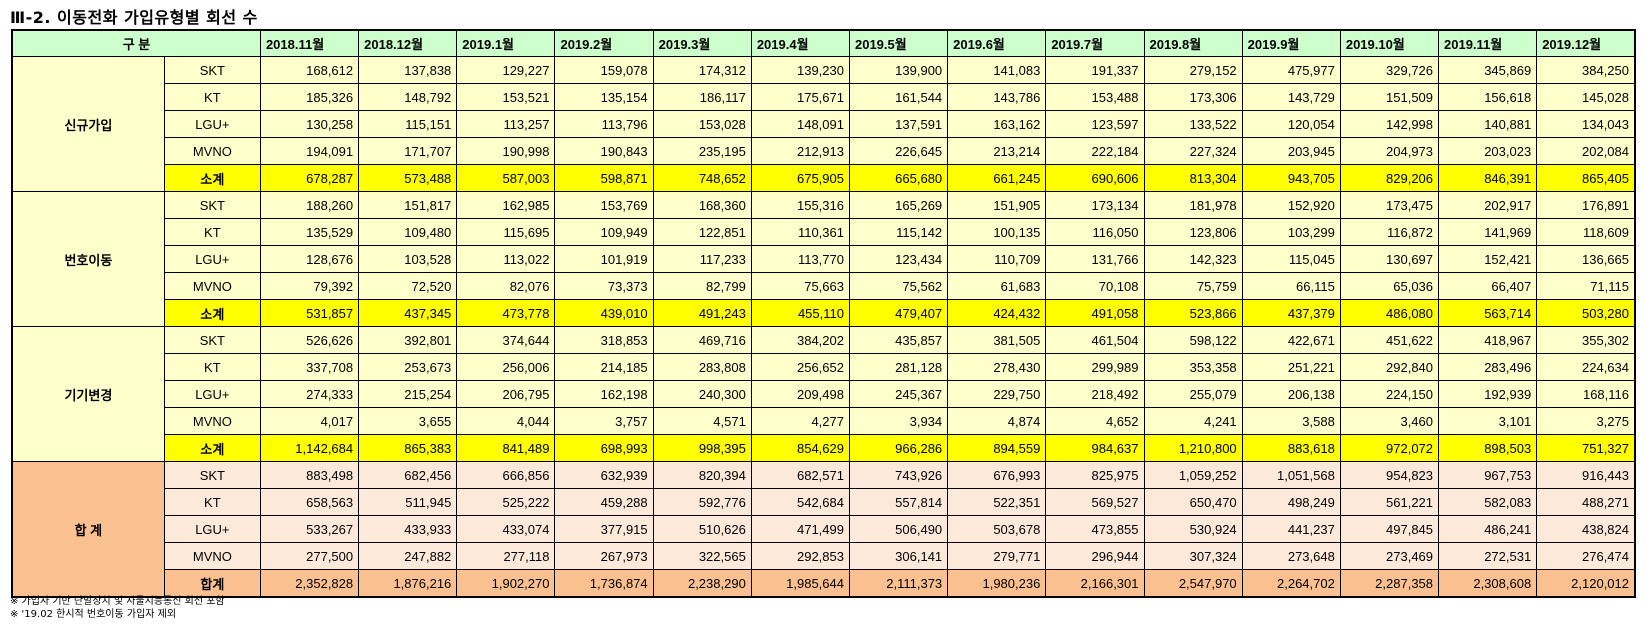  I want to click on table-cell: 155,316, so click(800, 205).